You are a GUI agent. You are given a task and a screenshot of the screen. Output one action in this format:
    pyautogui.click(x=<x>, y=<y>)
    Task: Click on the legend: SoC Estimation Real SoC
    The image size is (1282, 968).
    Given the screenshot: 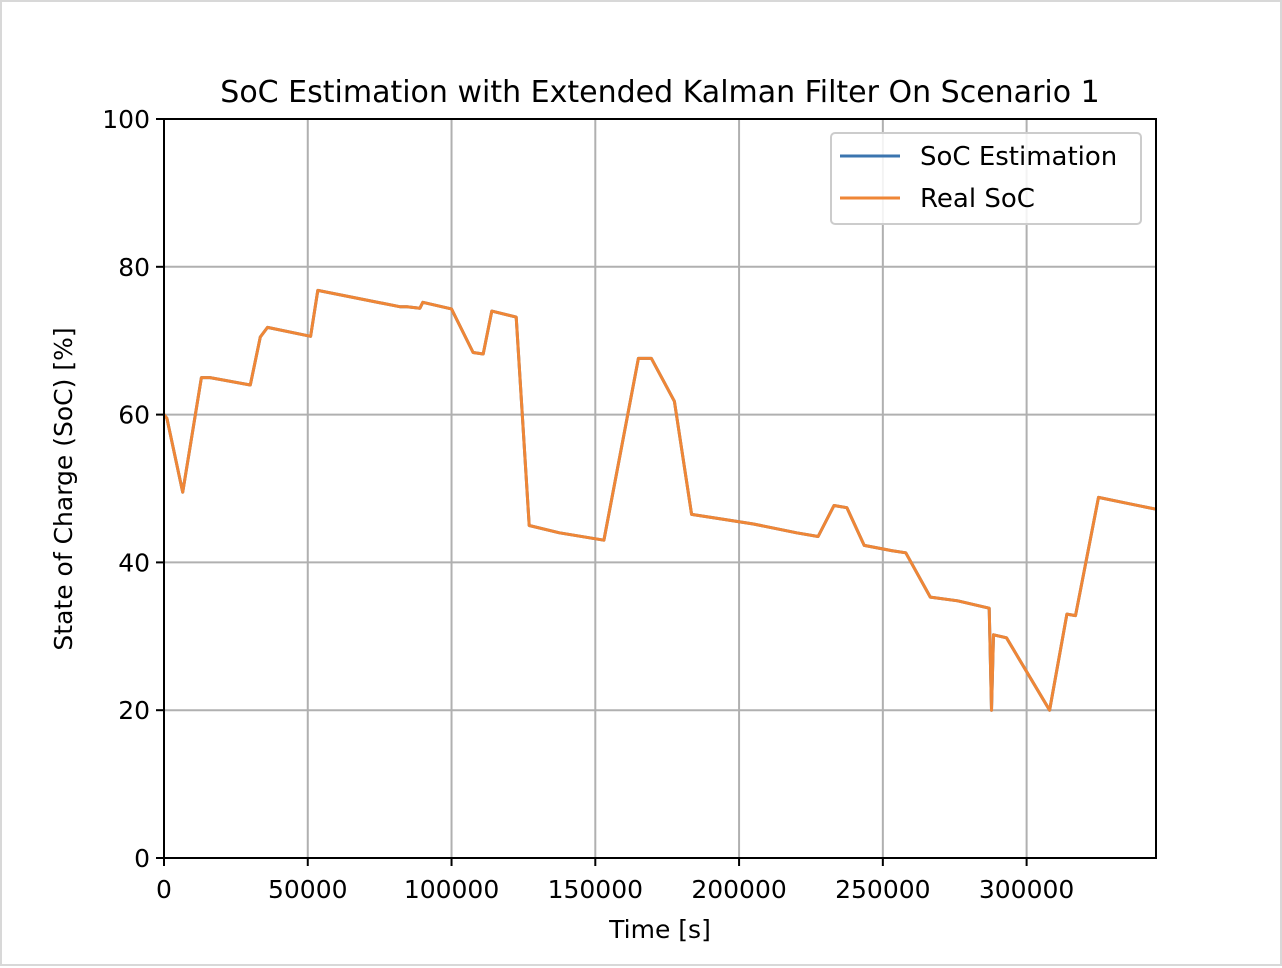 What is the action you would take?
    pyautogui.click(x=986, y=178)
    